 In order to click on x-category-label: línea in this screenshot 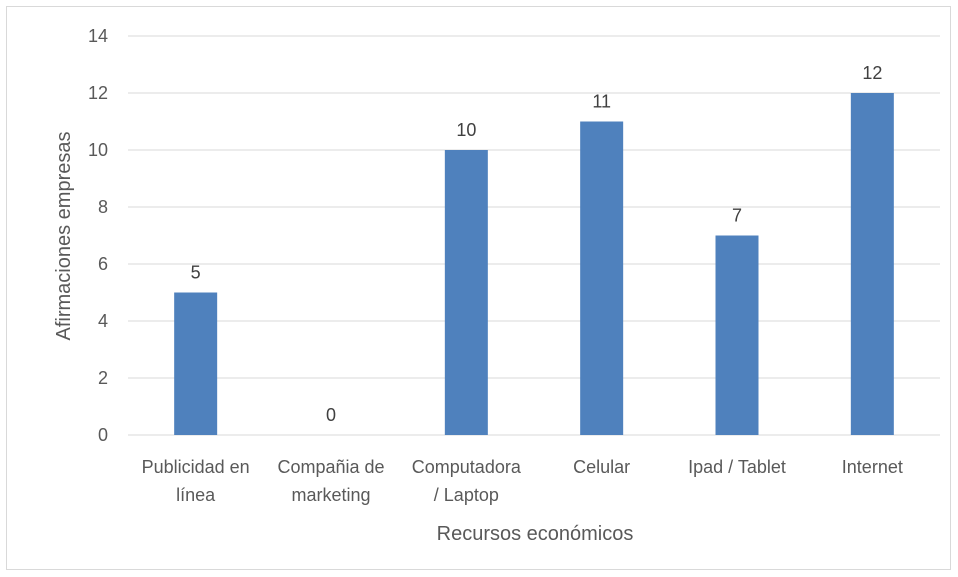, I will do `click(196, 495)`.